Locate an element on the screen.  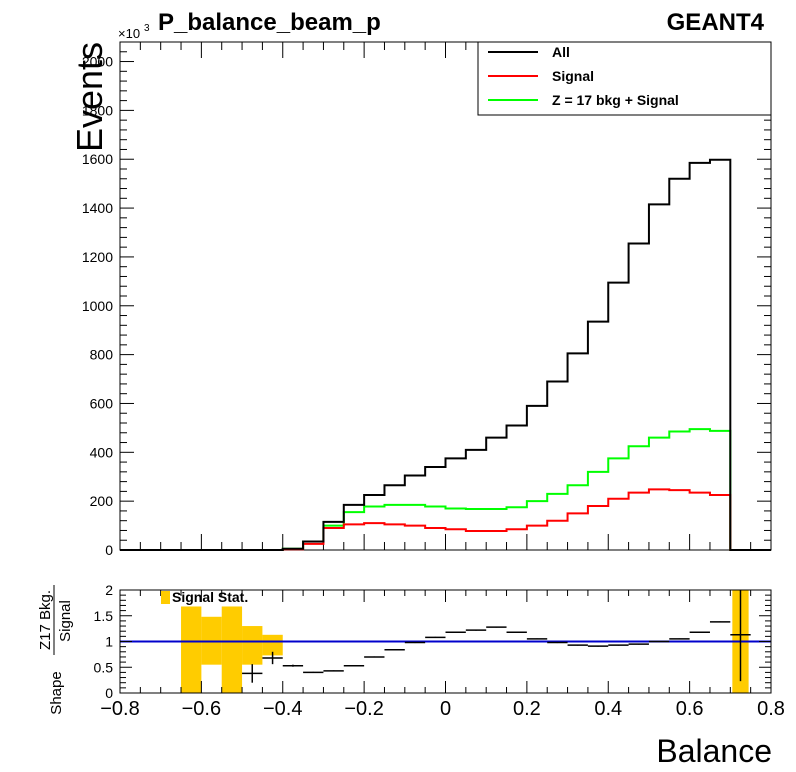
ratio-y-tick-label: 1.5 is located at coordinates (104, 616).